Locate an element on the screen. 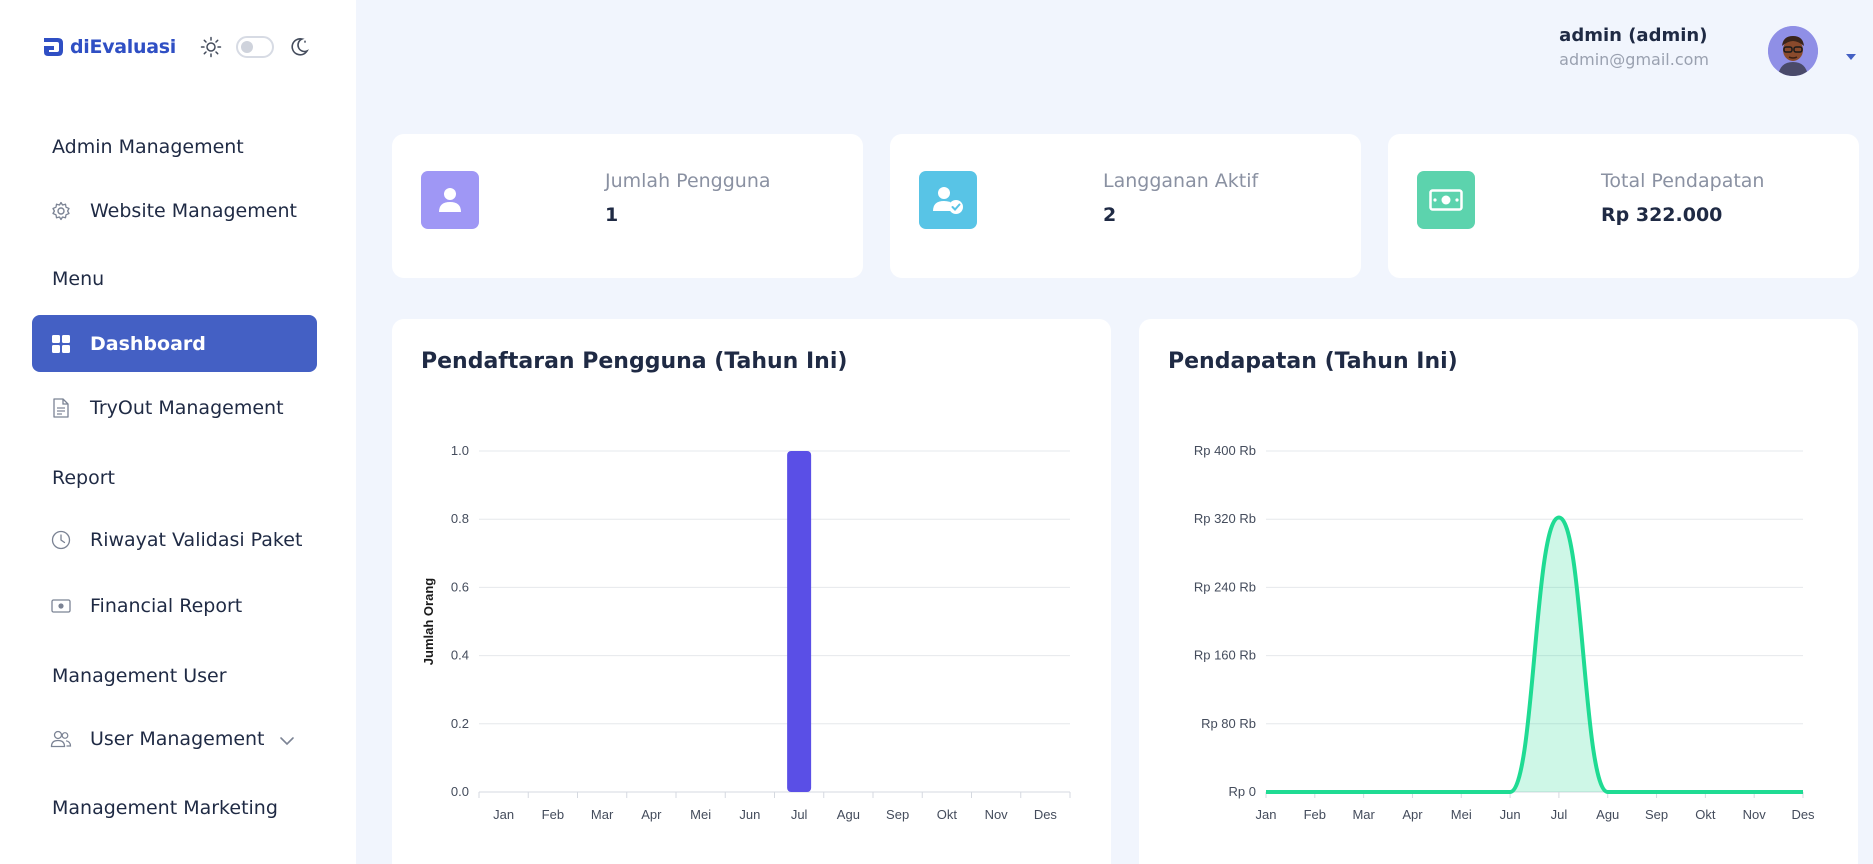 The height and width of the screenshot is (864, 1873). clock-icon is located at coordinates (61, 540).